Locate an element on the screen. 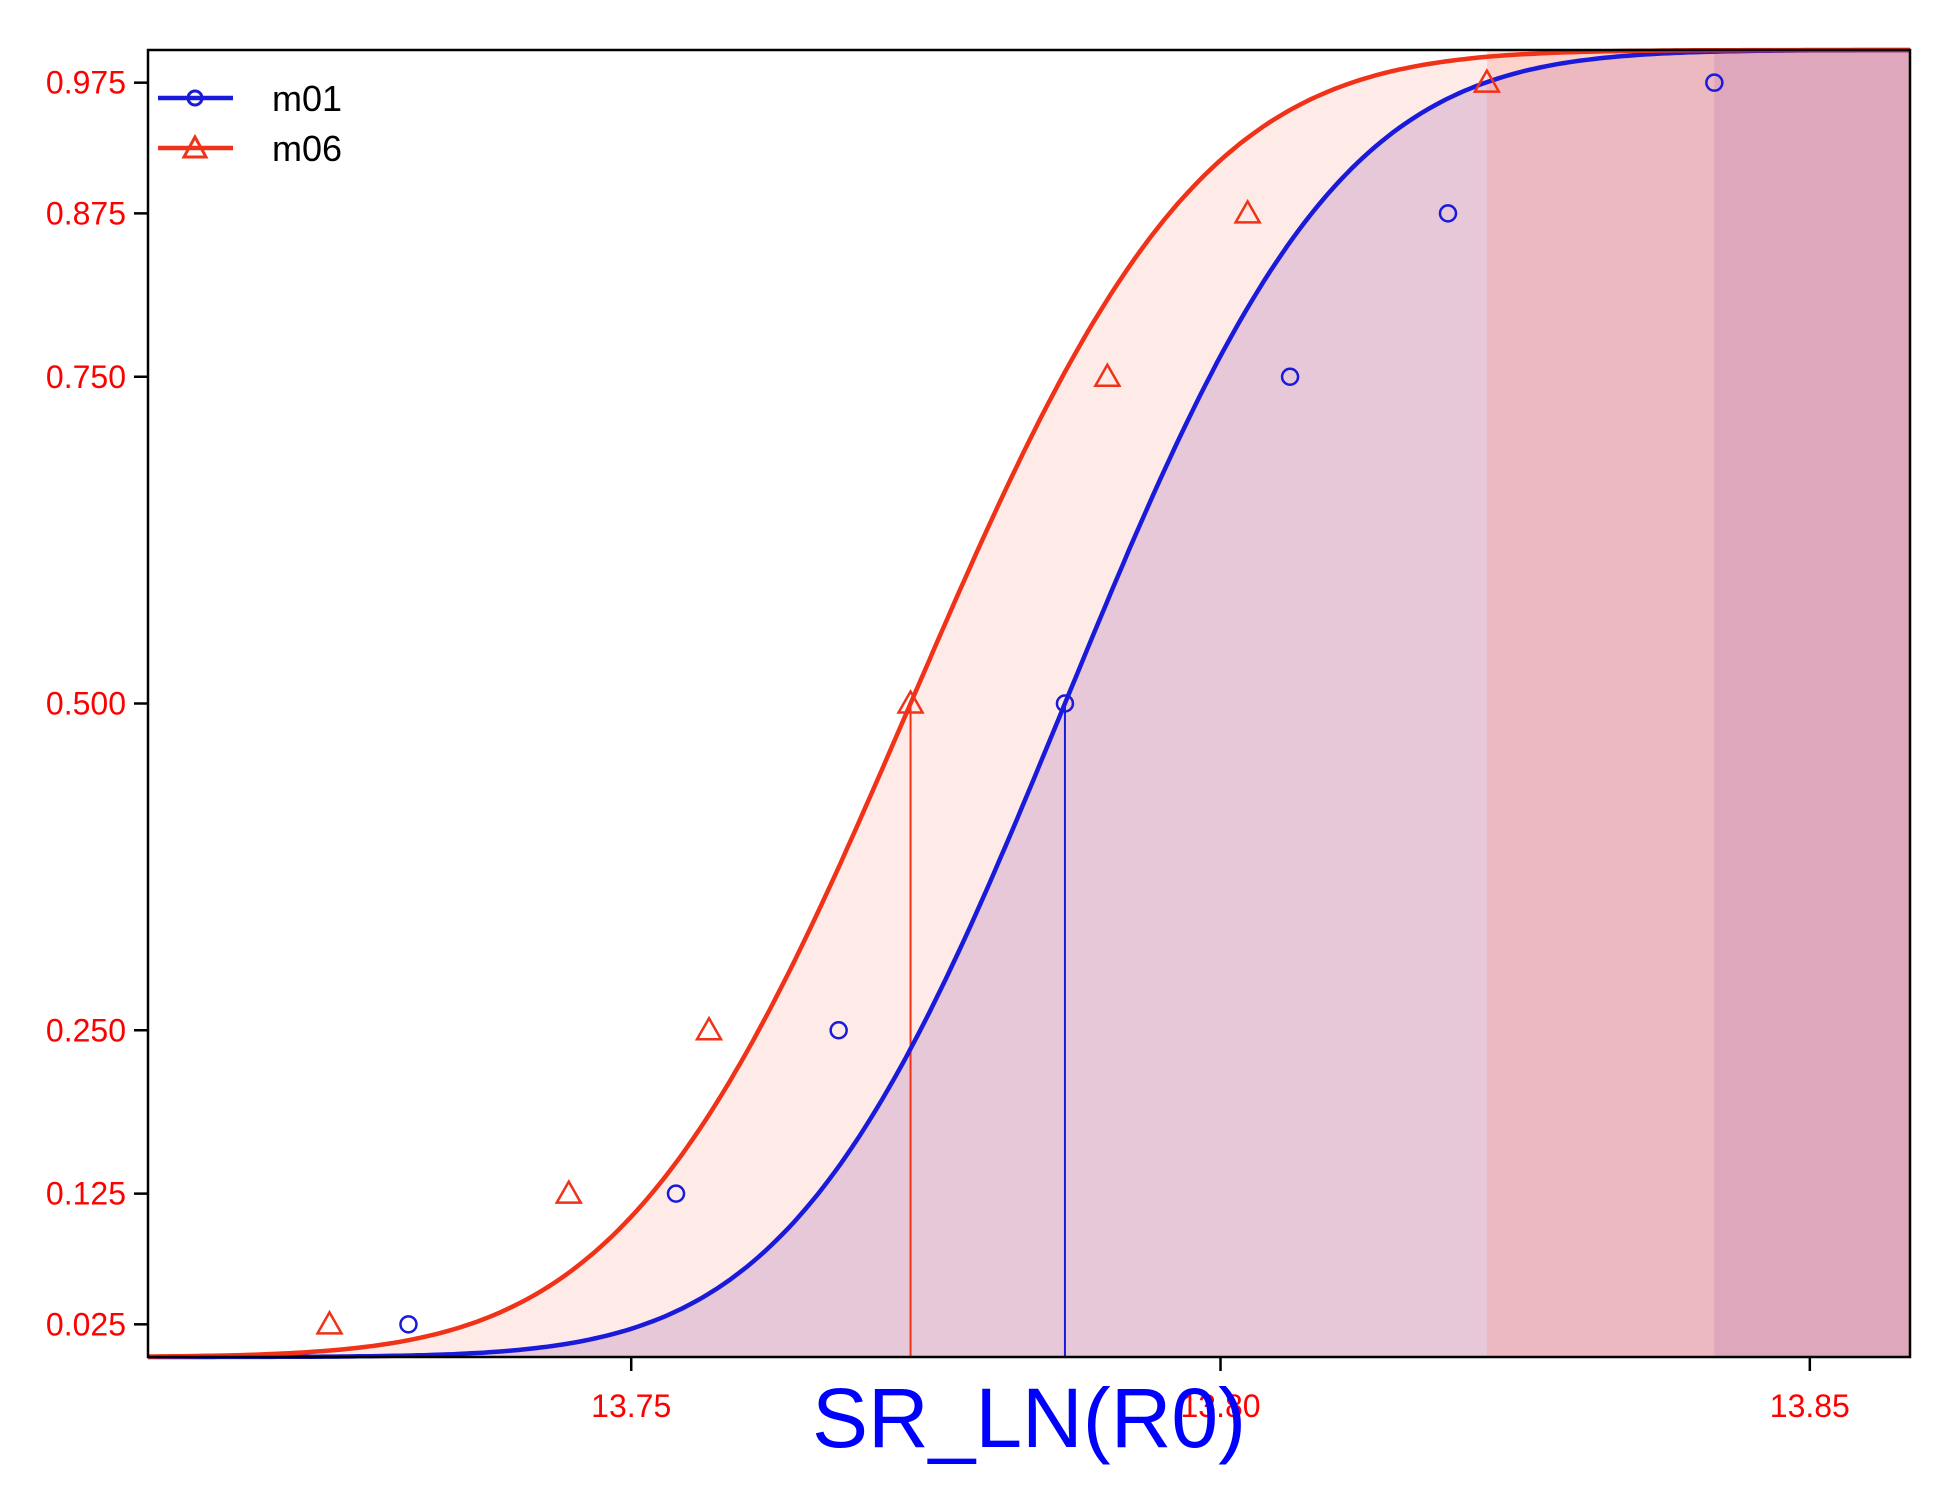  y-tick-label: 0.975 is located at coordinates (86, 83).